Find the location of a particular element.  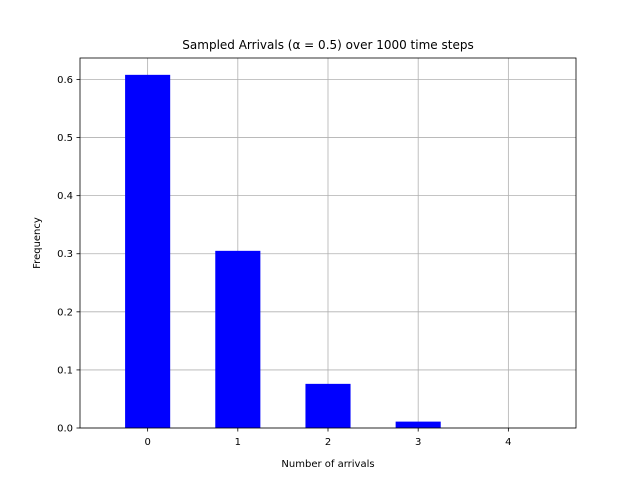

y-tick-label: 0.6 is located at coordinates (65, 80).